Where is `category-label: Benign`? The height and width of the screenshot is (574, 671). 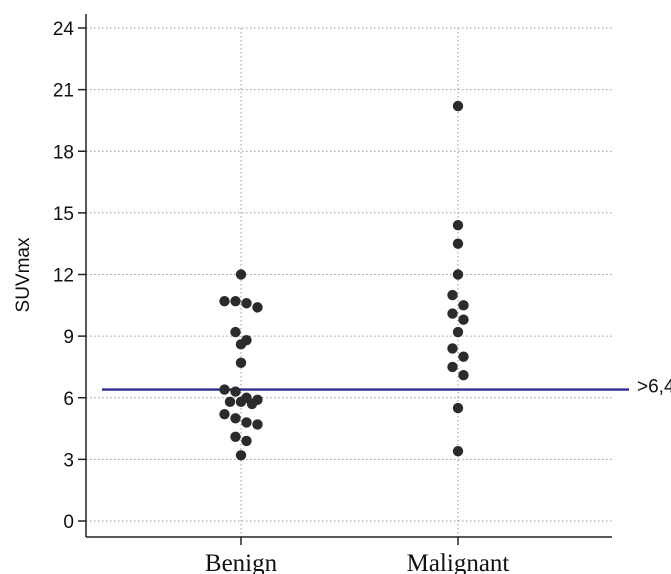 category-label: Benign is located at coordinates (241, 562).